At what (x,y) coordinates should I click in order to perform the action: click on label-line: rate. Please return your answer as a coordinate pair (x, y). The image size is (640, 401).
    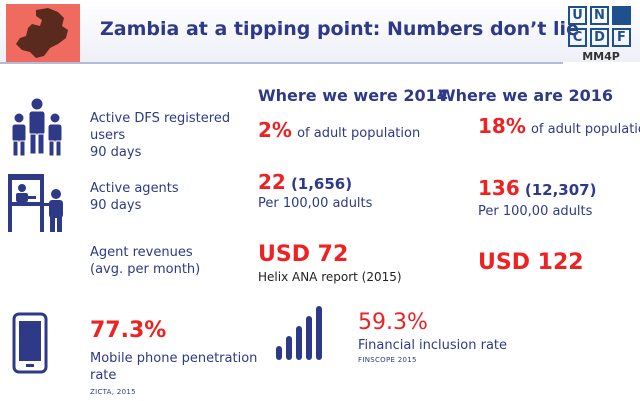
    Looking at the image, I should click on (103, 375).